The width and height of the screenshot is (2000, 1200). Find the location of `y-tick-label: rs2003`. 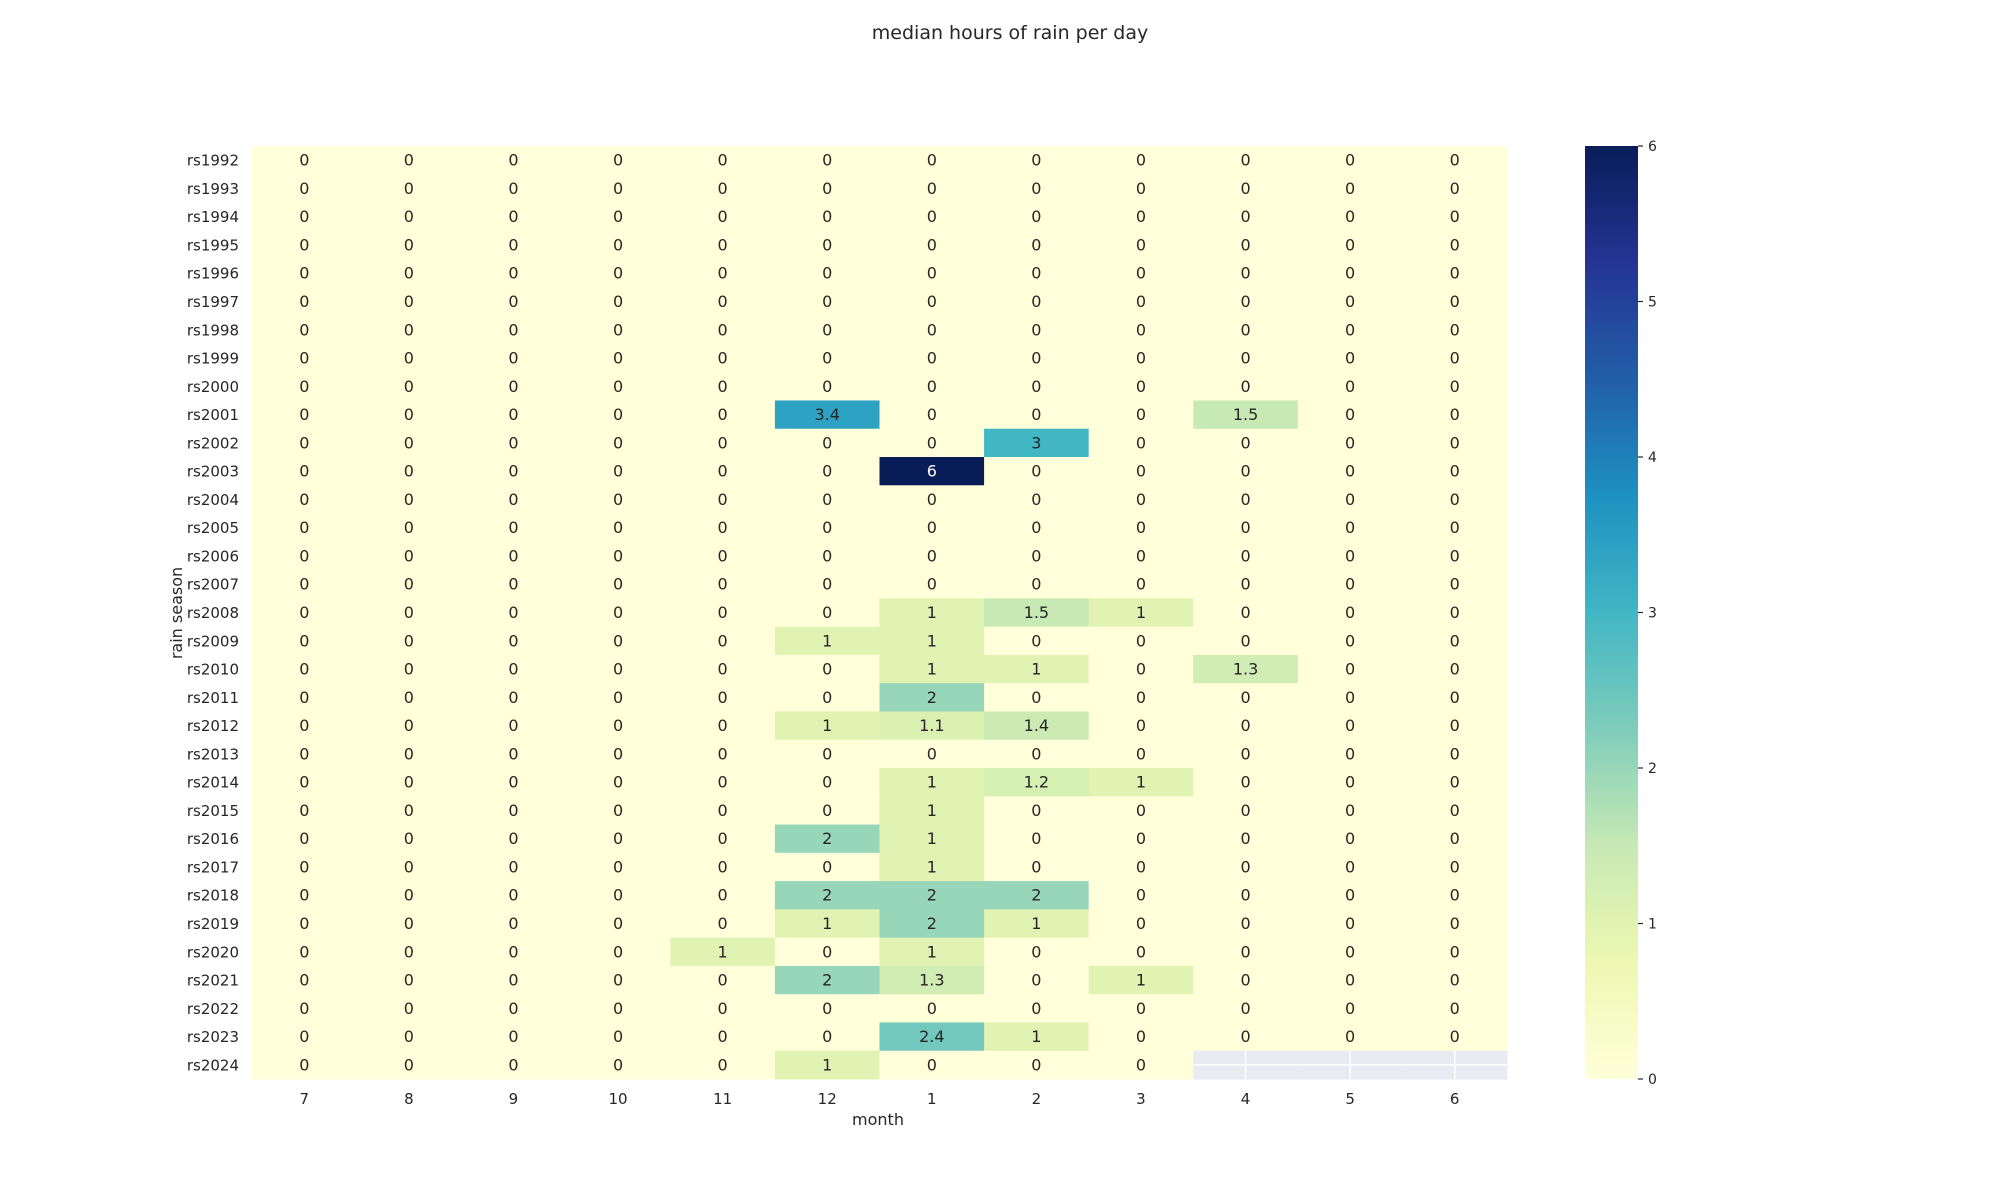

y-tick-label: rs2003 is located at coordinates (213, 472).